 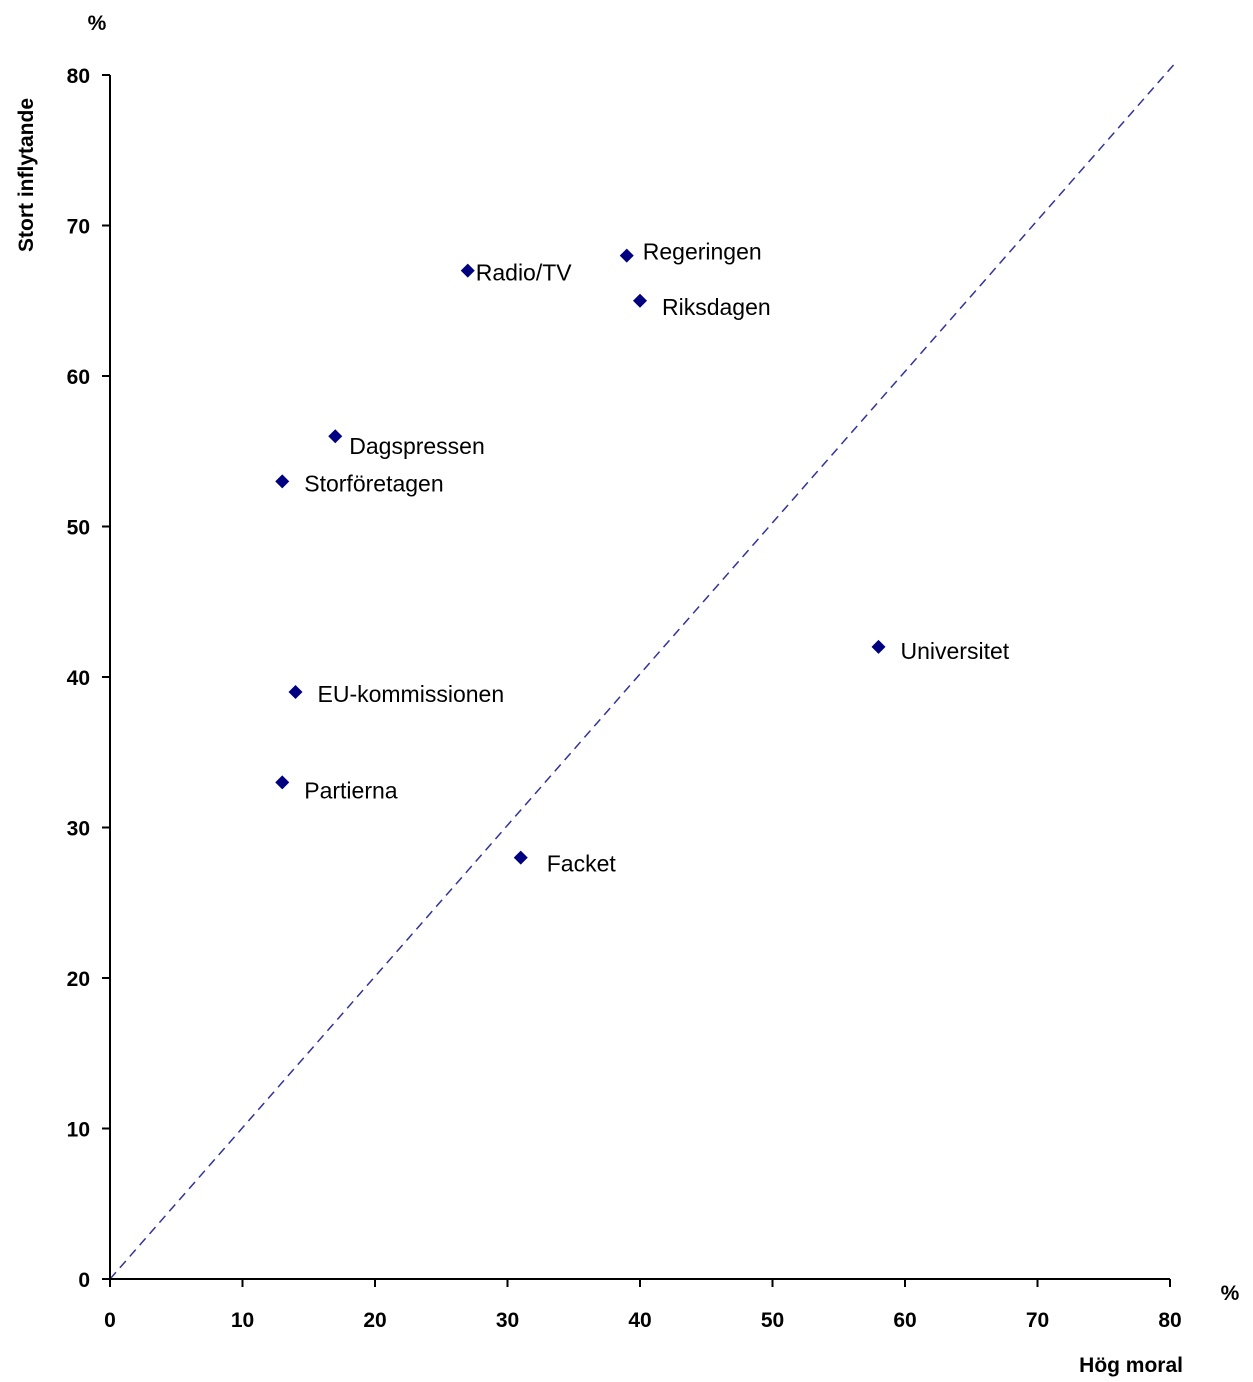 I want to click on data-point-label: Riksdagen, so click(x=716, y=307).